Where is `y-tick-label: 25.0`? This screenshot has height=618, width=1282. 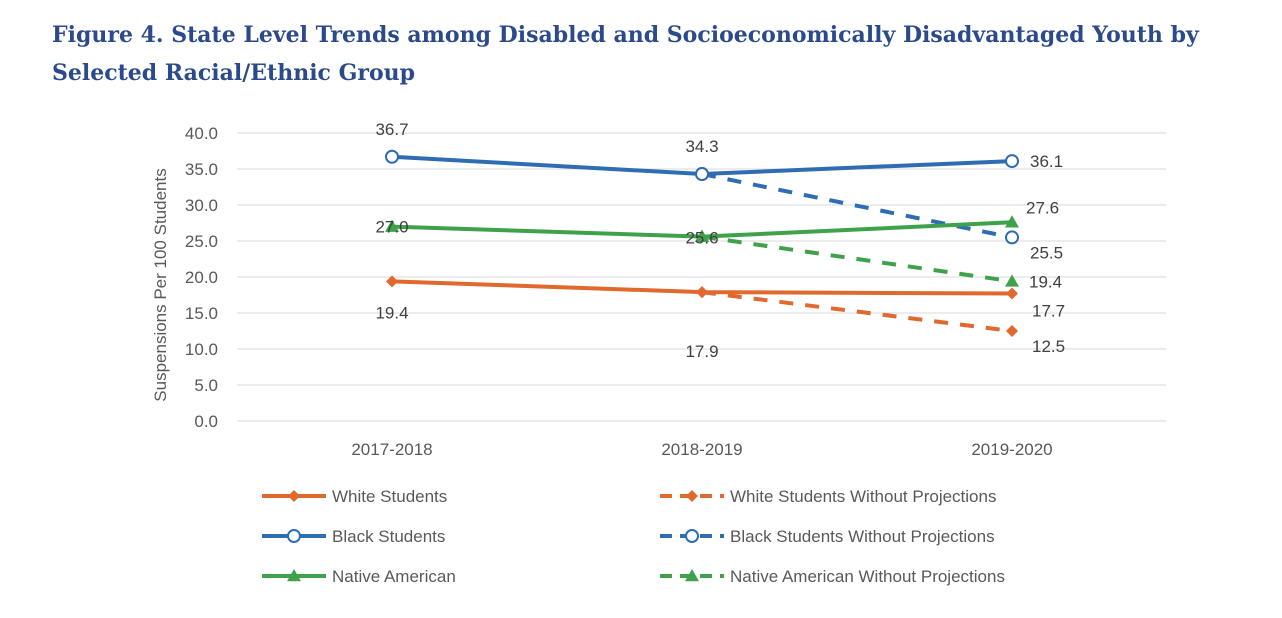
y-tick-label: 25.0 is located at coordinates (201, 241).